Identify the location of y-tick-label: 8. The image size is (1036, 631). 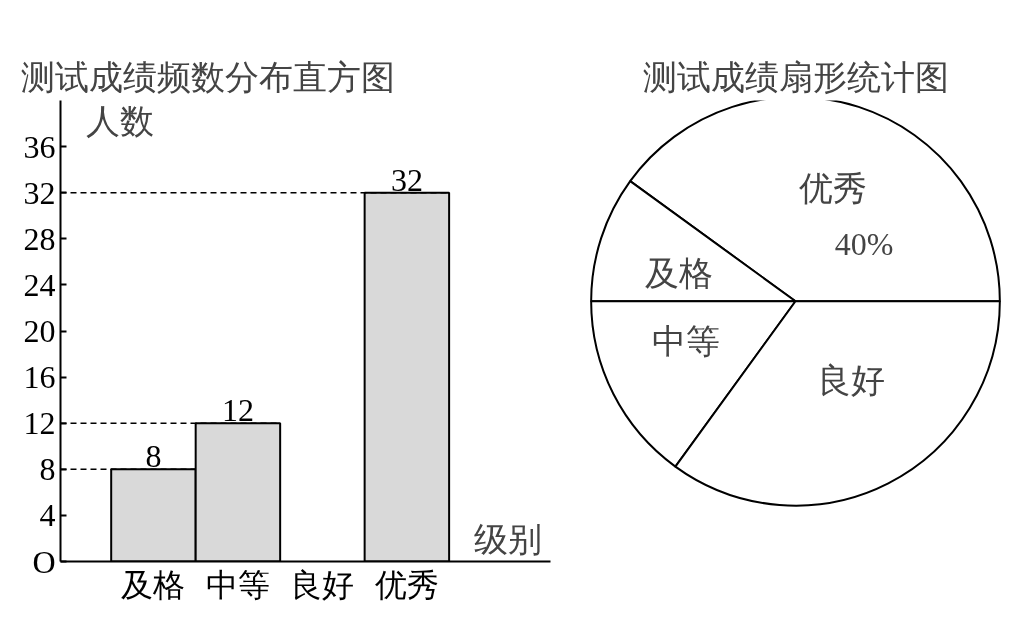
(47, 469).